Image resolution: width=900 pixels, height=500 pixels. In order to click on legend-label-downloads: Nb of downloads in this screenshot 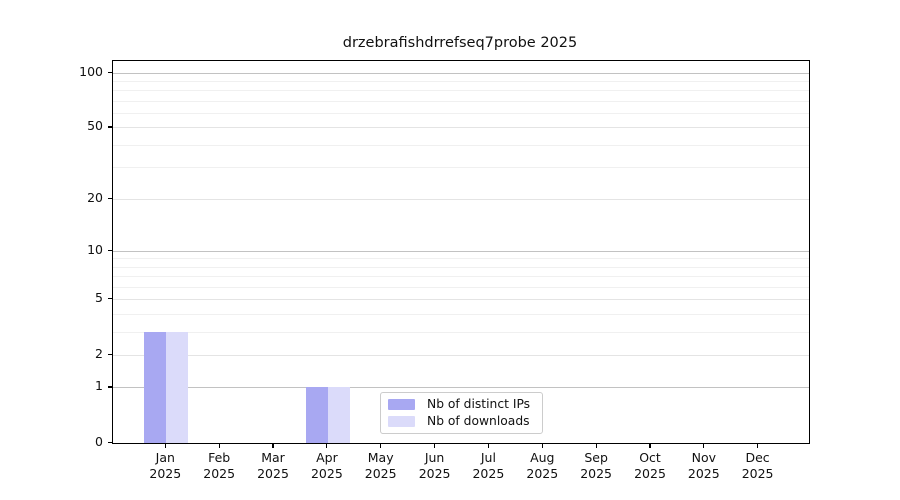, I will do `click(478, 421)`.